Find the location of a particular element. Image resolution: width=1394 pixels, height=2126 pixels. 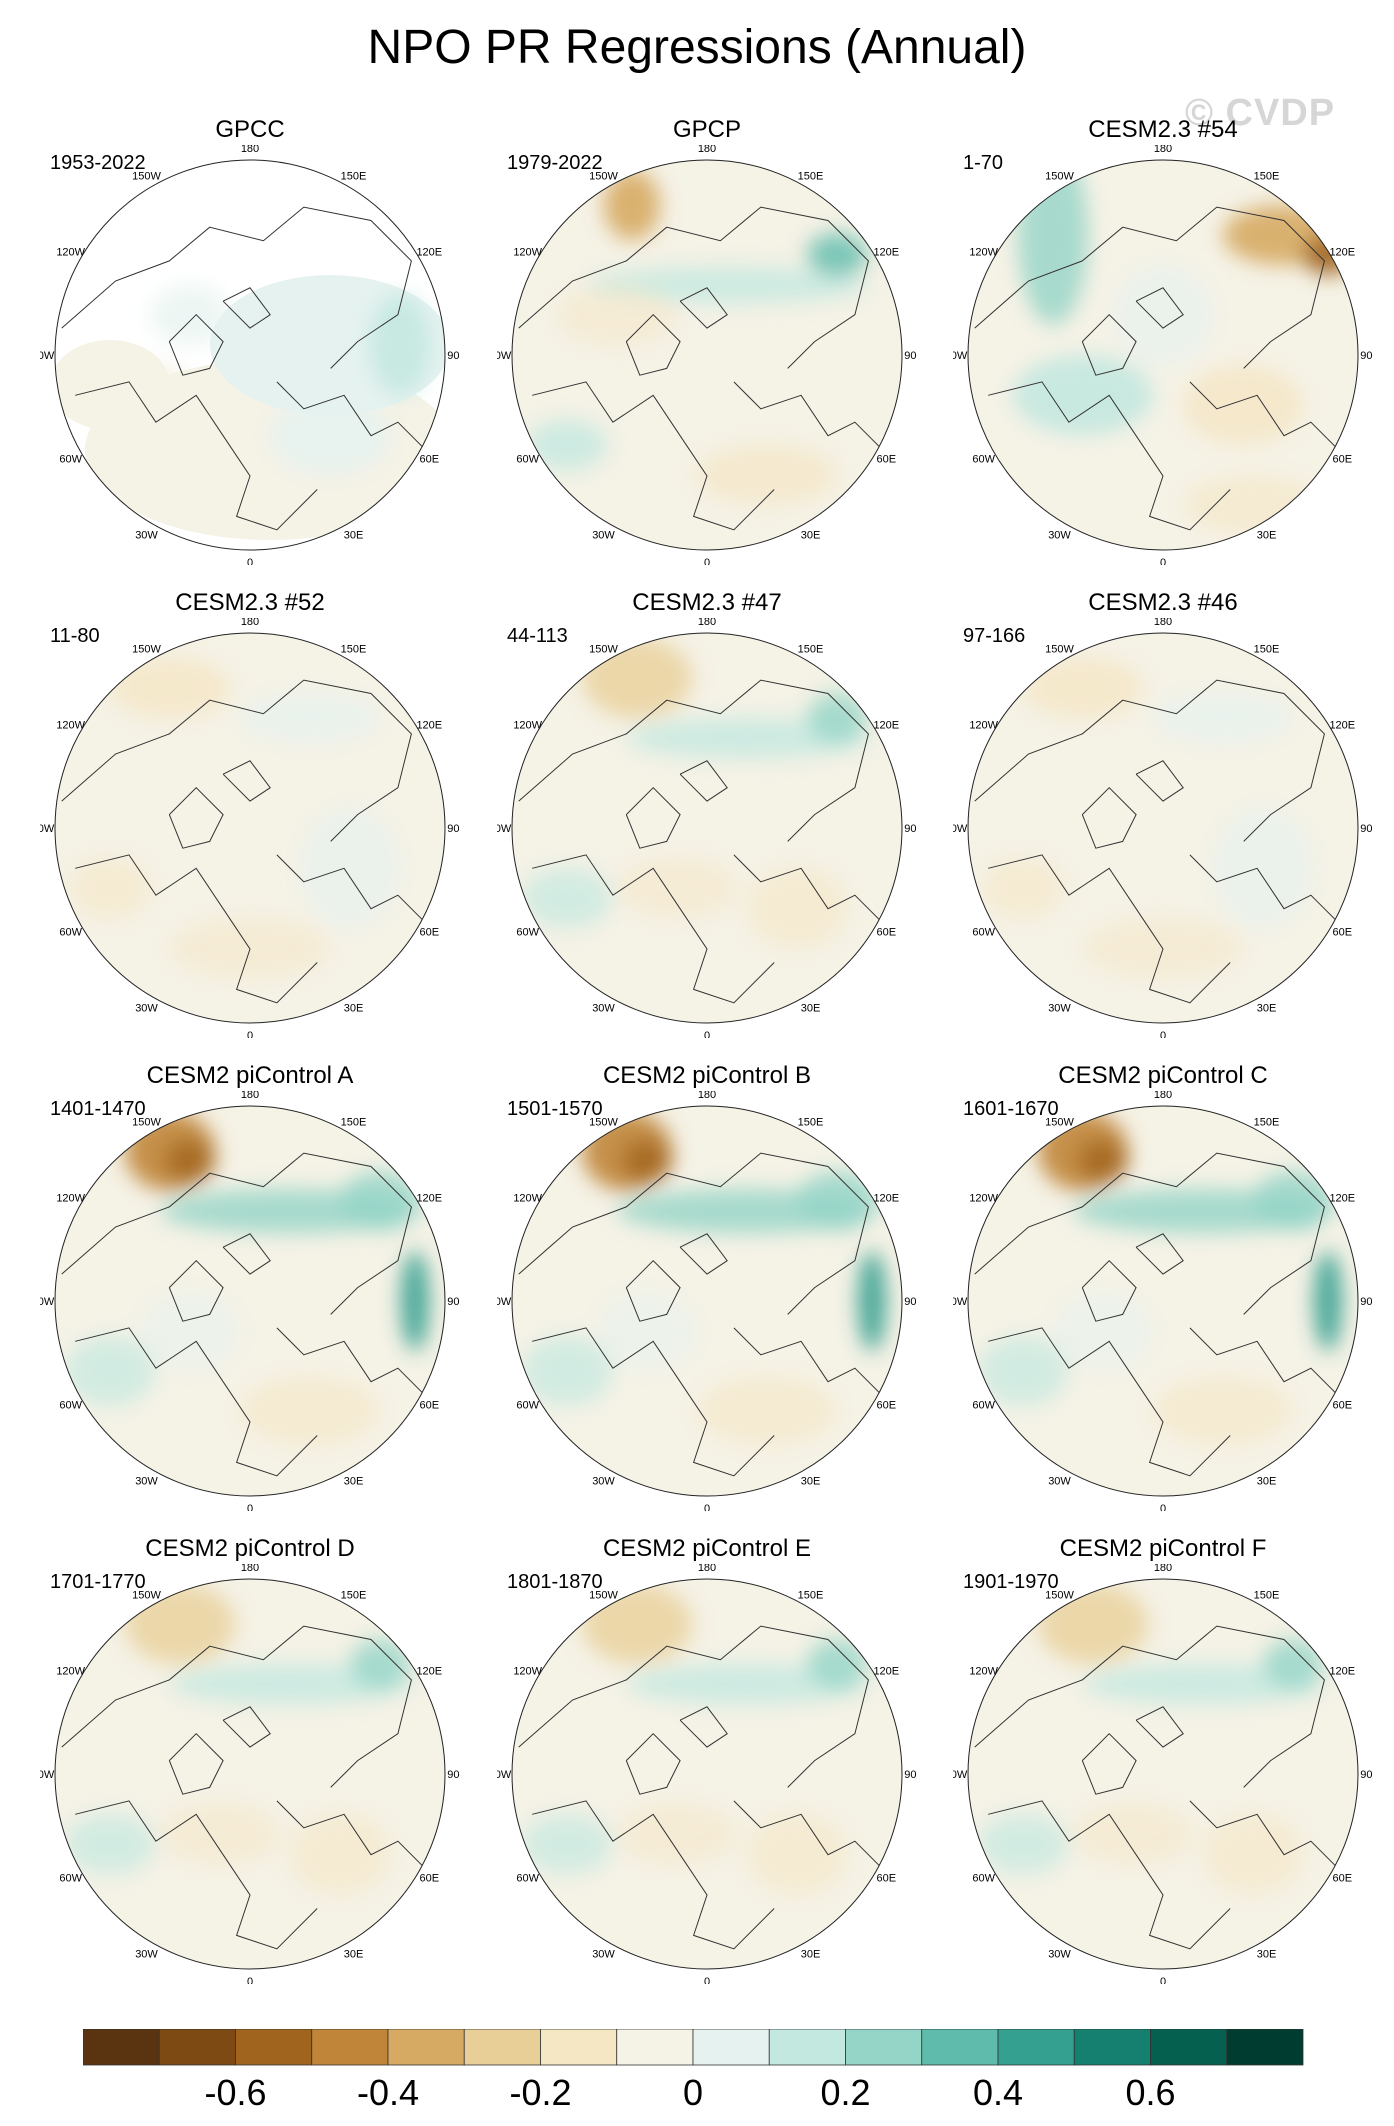

longitude-label: 30E is located at coordinates (811, 1954).